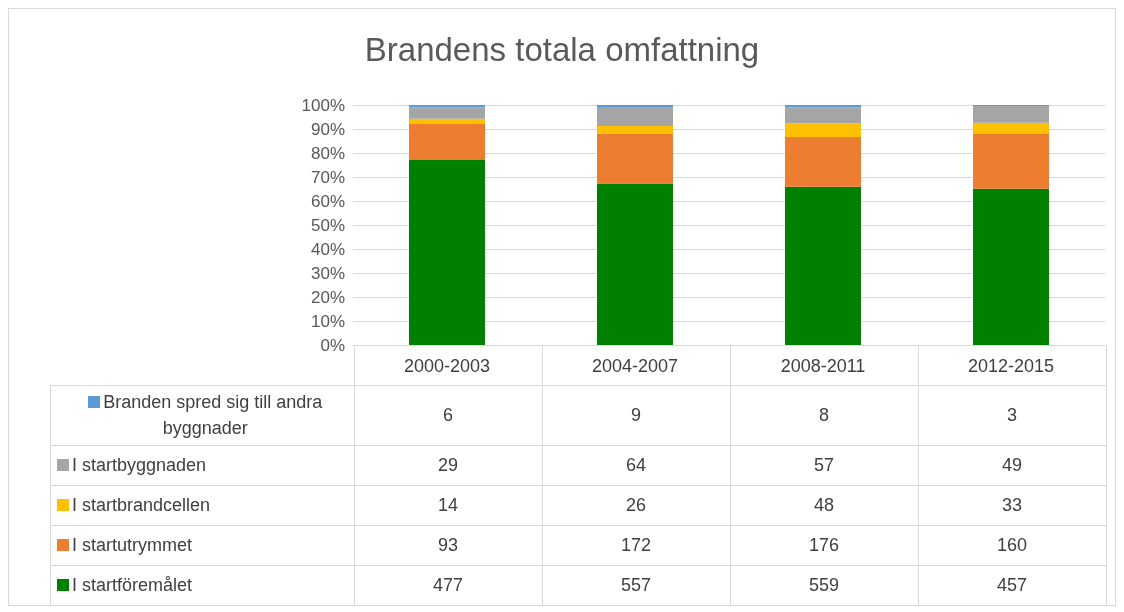  I want to click on y-tick-label: 10%, so click(327, 321).